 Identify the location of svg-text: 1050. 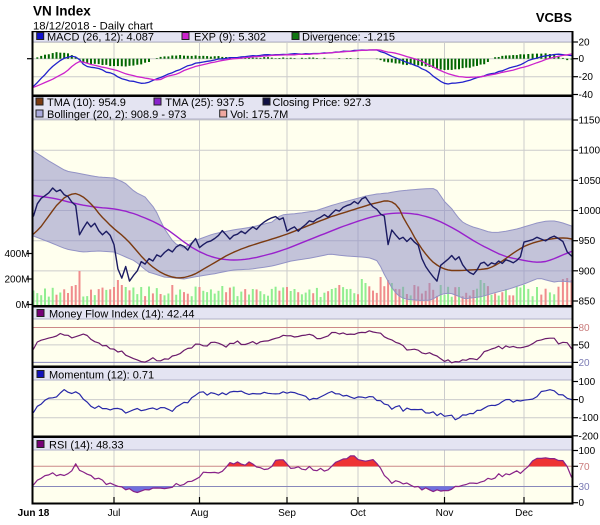
(589, 181).